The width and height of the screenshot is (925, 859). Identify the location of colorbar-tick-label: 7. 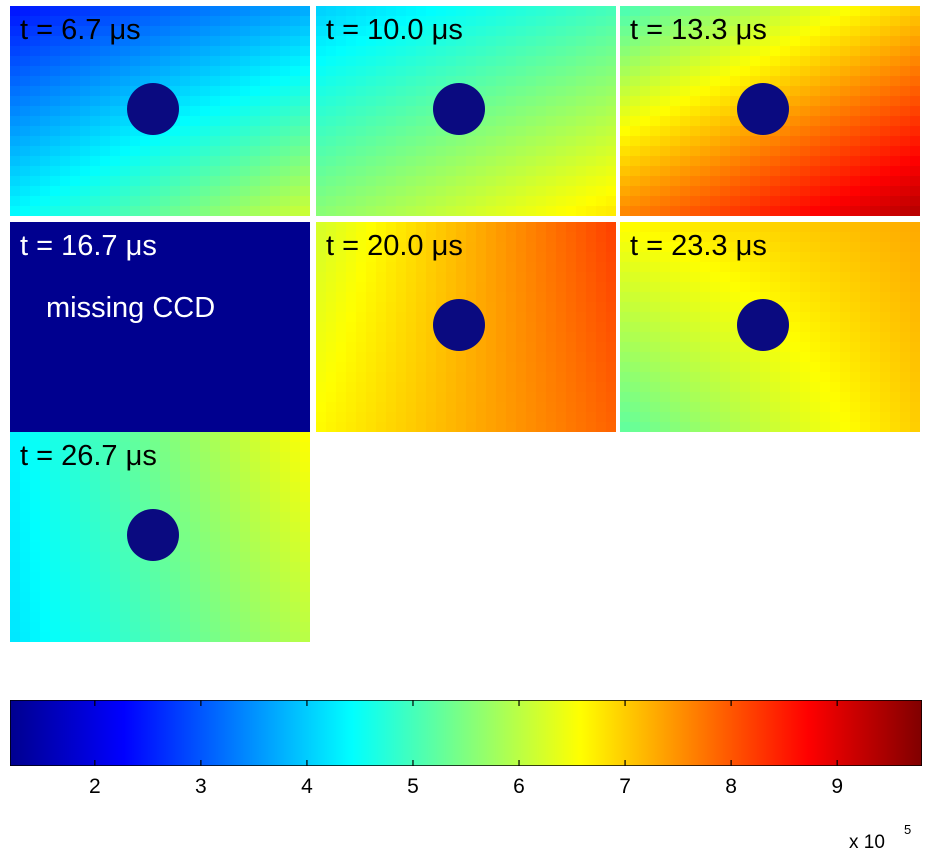
(625, 786).